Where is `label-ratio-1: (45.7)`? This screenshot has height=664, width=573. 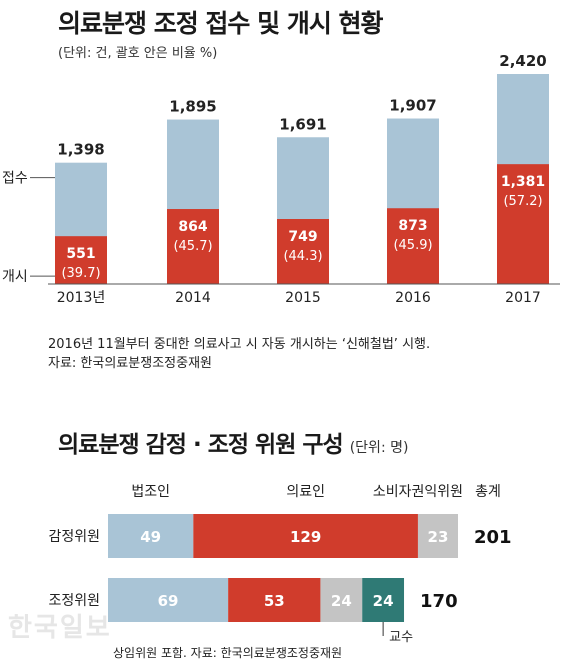
label-ratio-1: (45.7) is located at coordinates (192, 246).